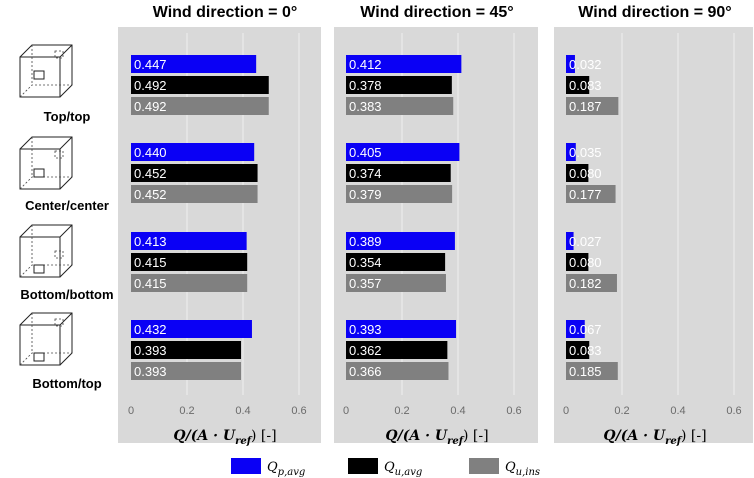 The image size is (754, 478). I want to click on bar-value-label: 0.083, so click(585, 85).